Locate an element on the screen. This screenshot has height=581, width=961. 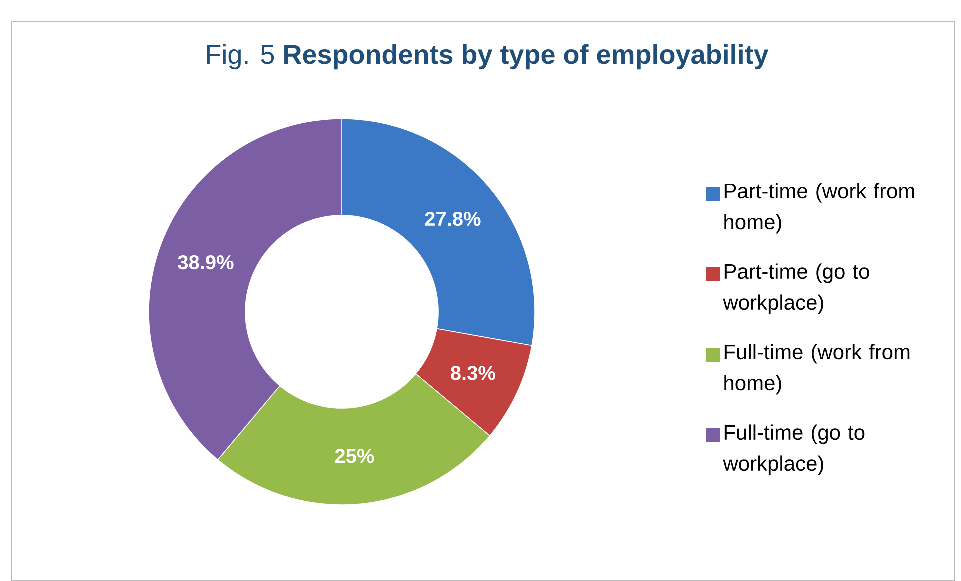
legend-label: Part-time (go to workplace) is located at coordinates (796, 289).